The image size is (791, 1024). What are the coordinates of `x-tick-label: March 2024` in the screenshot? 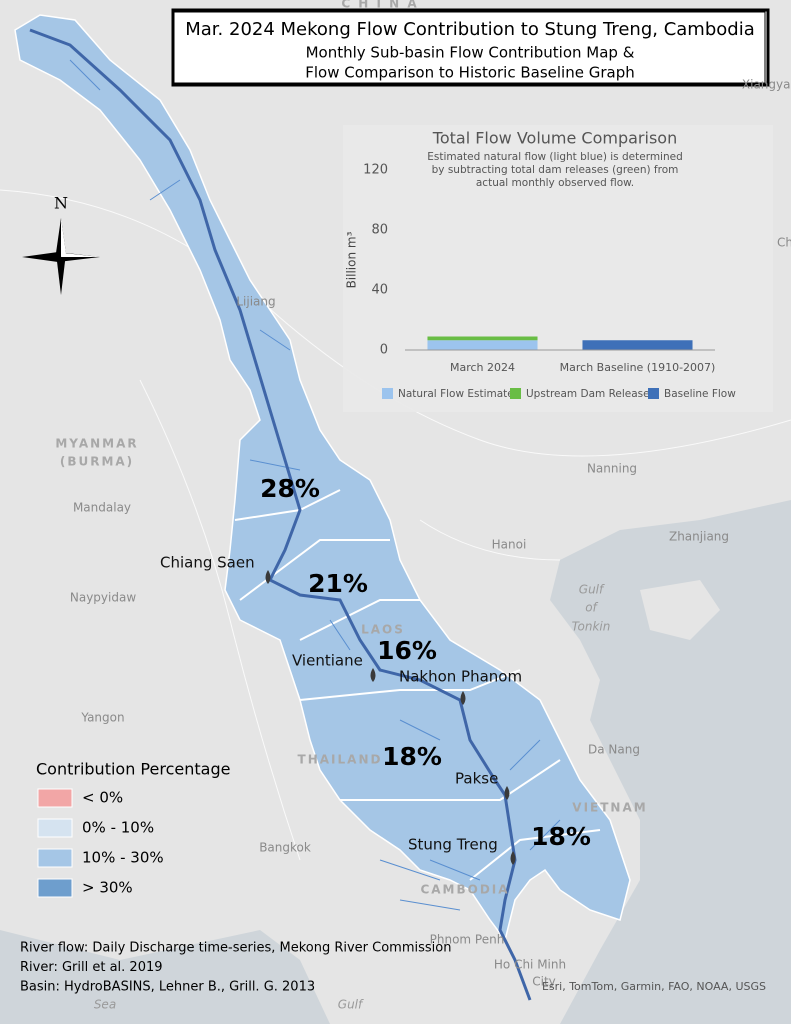 It's located at (482, 367).